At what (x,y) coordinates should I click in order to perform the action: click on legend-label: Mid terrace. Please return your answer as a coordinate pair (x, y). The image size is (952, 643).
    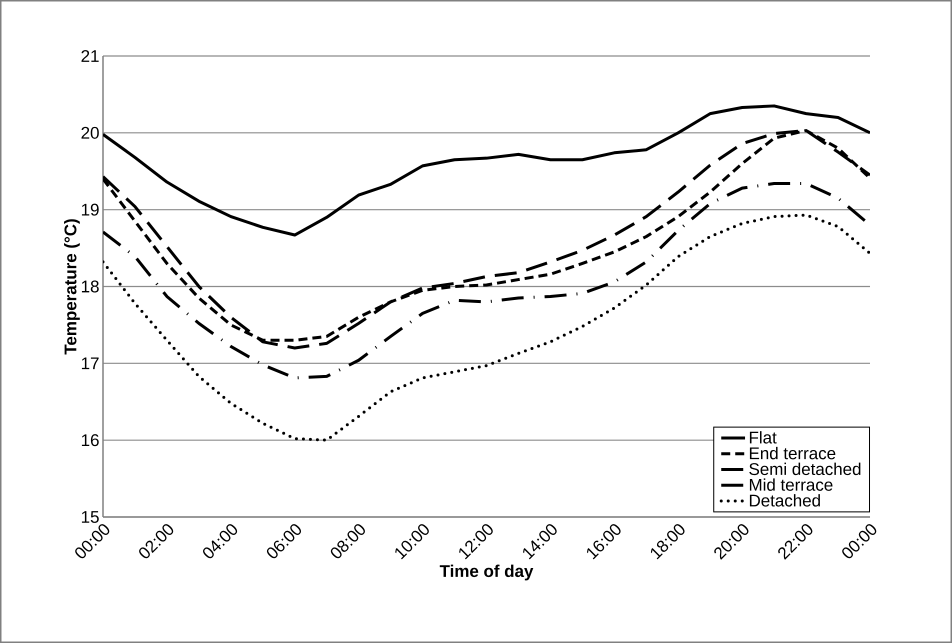
    Looking at the image, I should click on (791, 484).